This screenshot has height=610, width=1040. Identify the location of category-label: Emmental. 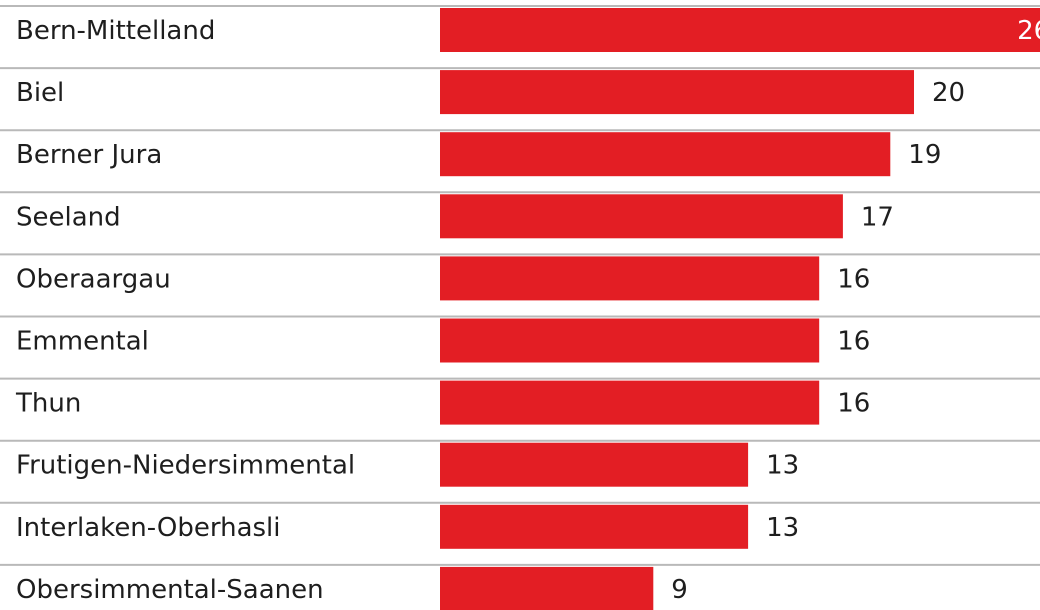
(82, 342).